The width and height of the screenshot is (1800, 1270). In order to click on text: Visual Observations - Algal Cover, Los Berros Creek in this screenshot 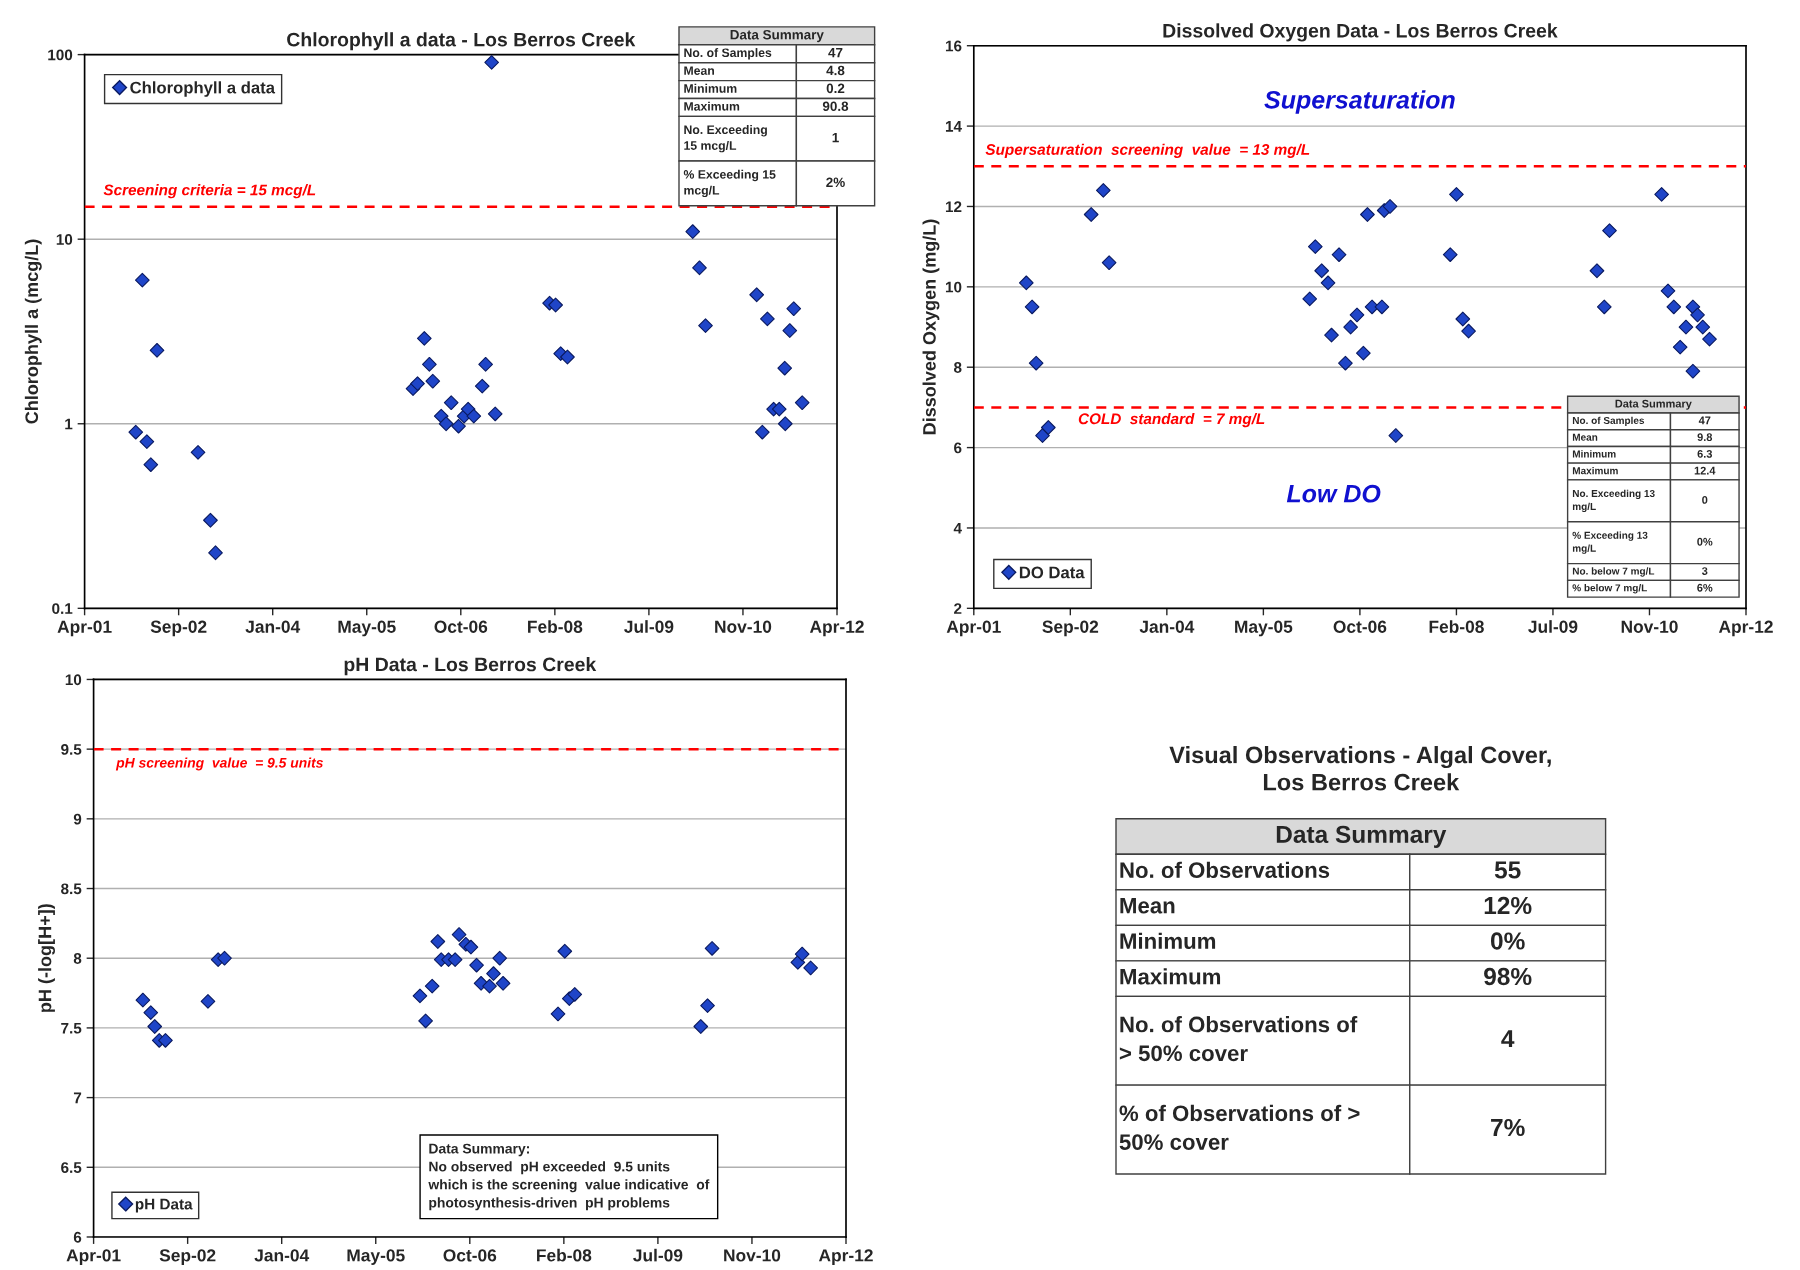, I will do `click(1360, 768)`.